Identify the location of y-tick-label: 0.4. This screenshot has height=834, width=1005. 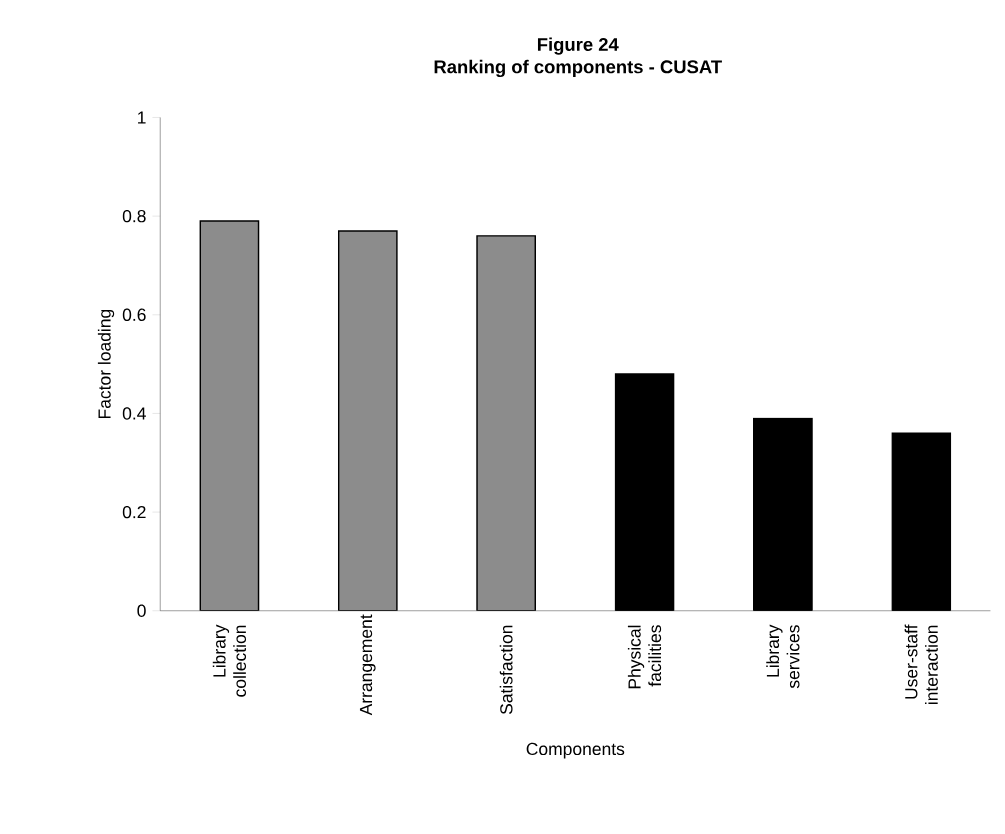
(134, 413).